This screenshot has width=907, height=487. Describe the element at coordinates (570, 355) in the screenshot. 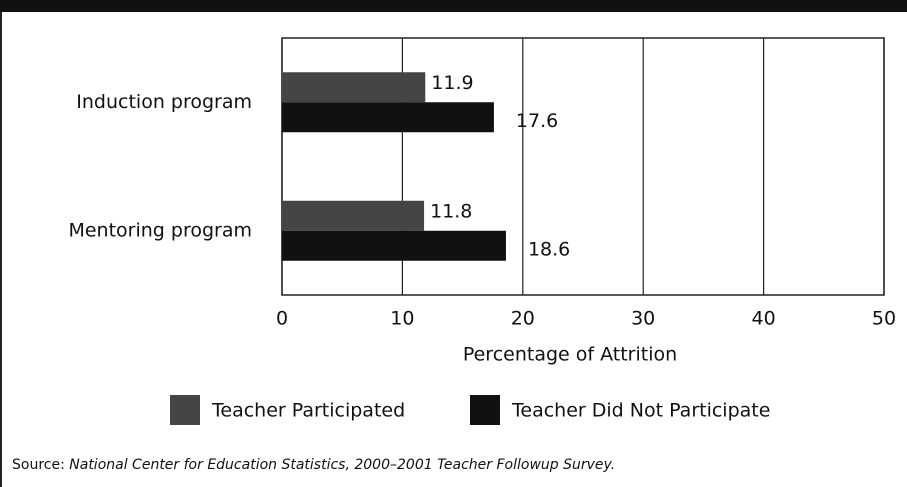

I see `x-axis-label: Percentage of Attrition` at that location.